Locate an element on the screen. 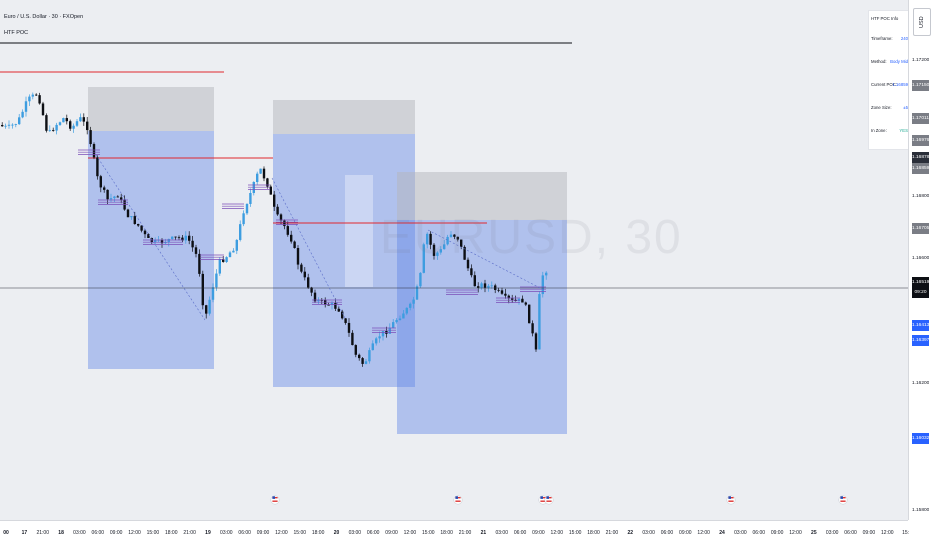 Image resolution: width=932 pixels, height=551 pixels. info-value: 240 is located at coordinates (904, 38).